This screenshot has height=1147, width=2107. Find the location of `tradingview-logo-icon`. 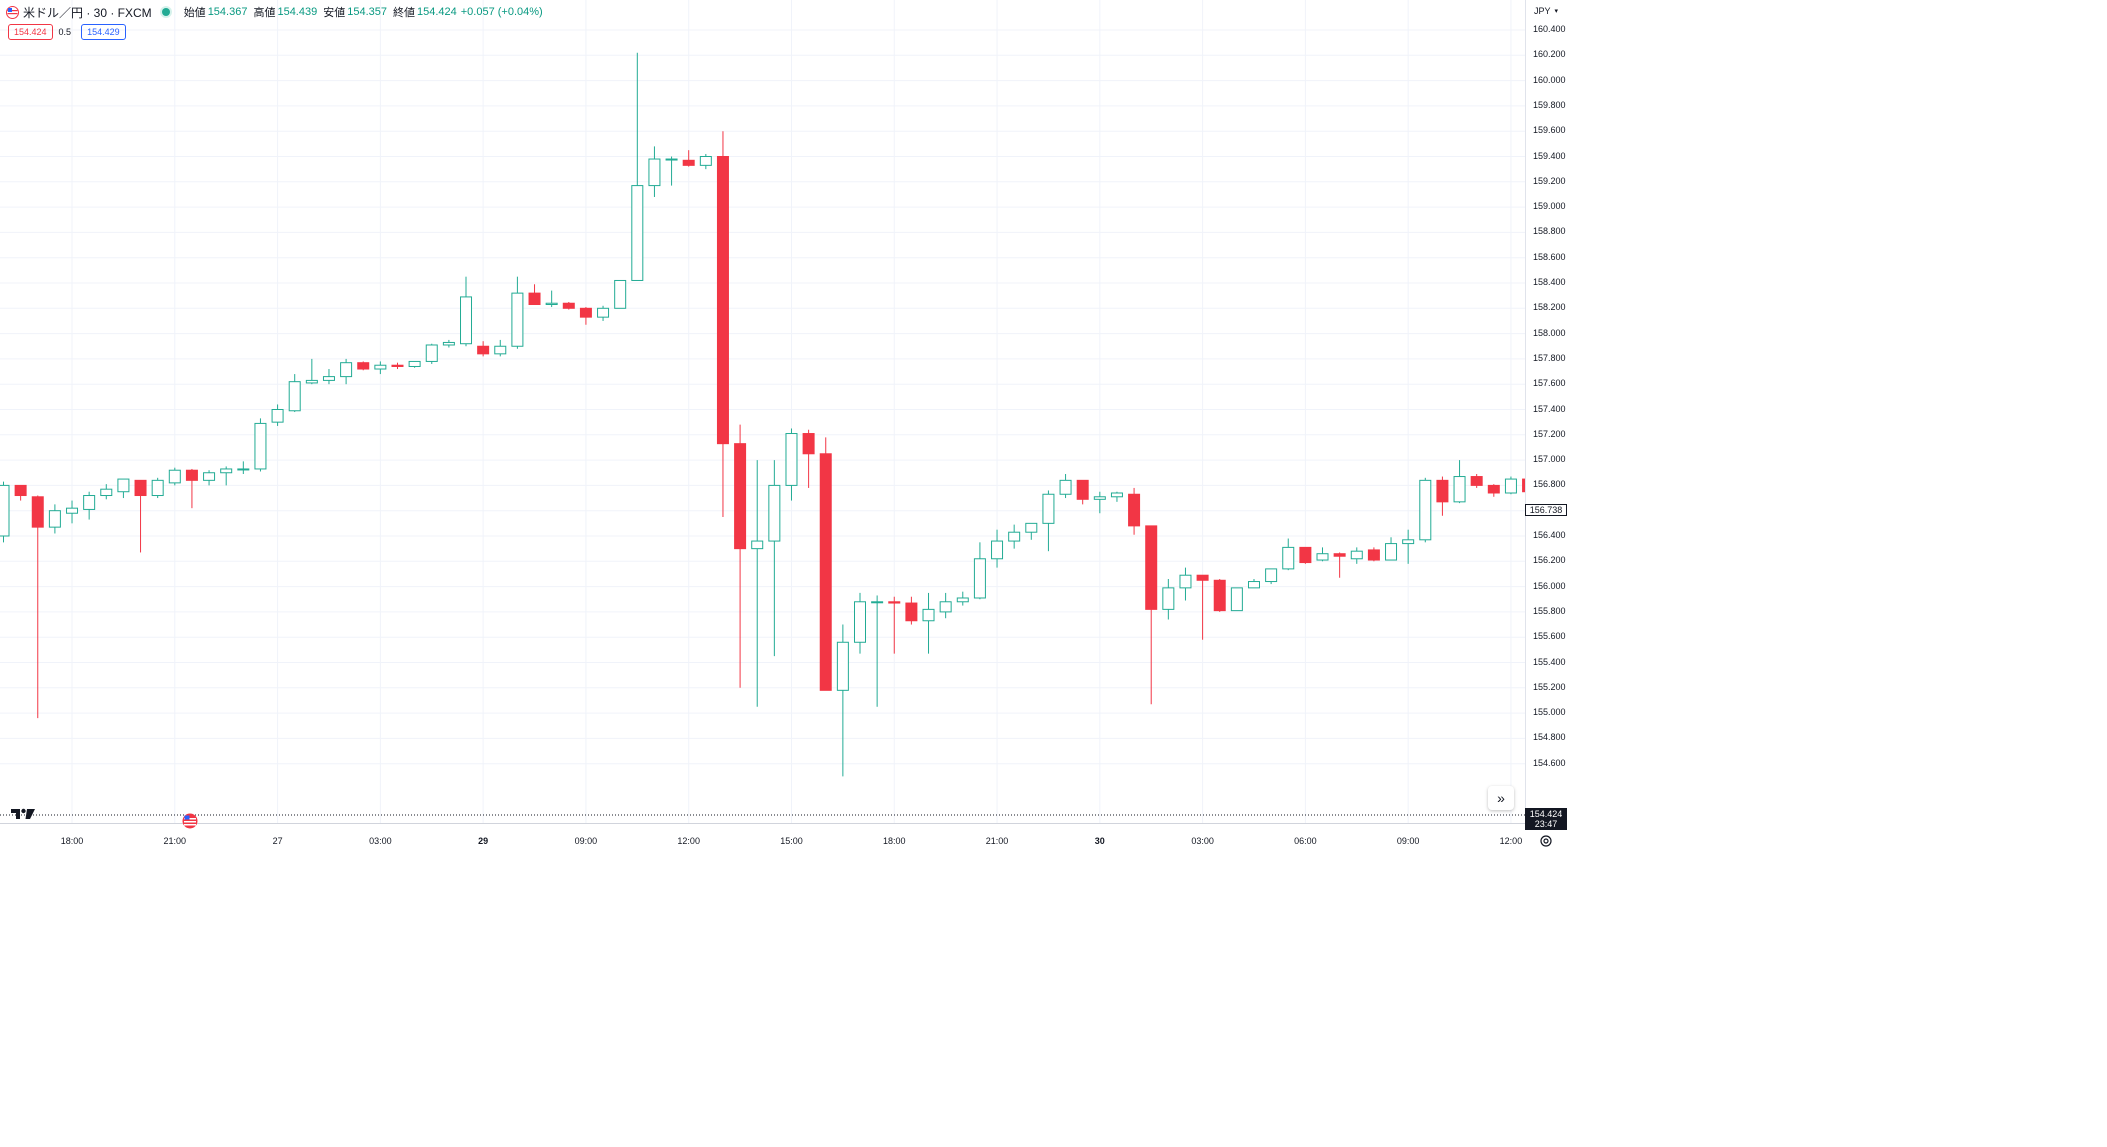

tradingview-logo-icon is located at coordinates (23, 814).